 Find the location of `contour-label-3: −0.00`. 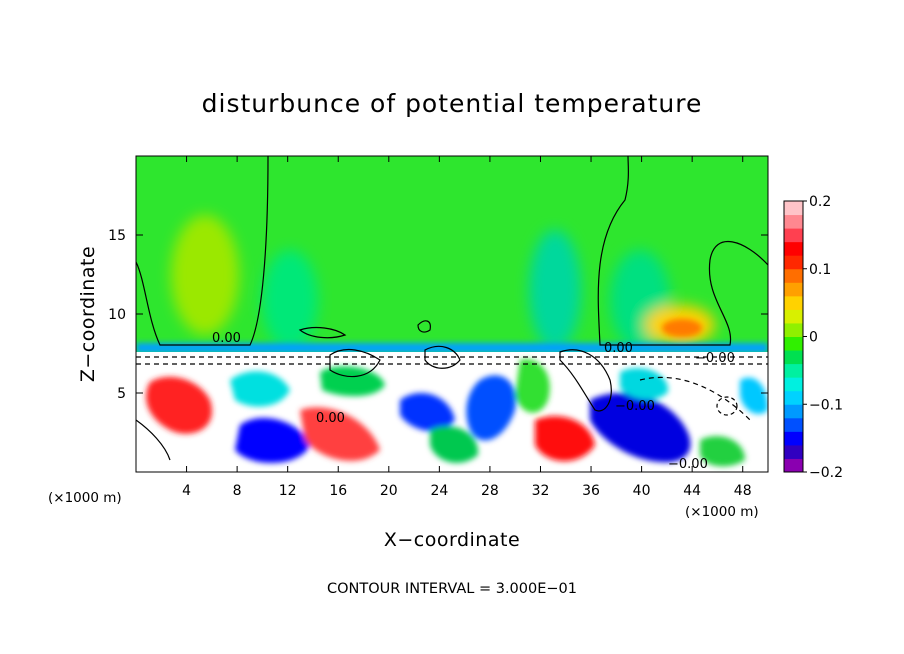

contour-label-3: −0.00 is located at coordinates (715, 358).